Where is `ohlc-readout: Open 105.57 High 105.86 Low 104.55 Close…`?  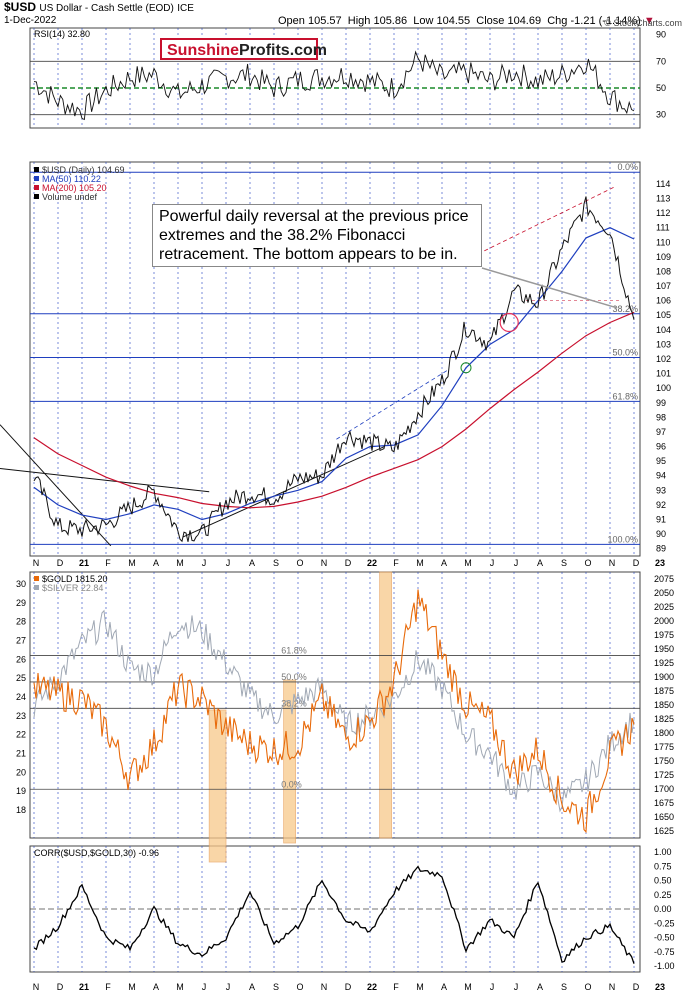
ohlc-readout: Open 105.57 High 105.86 Low 104.55 Close… is located at coordinates (466, 21).